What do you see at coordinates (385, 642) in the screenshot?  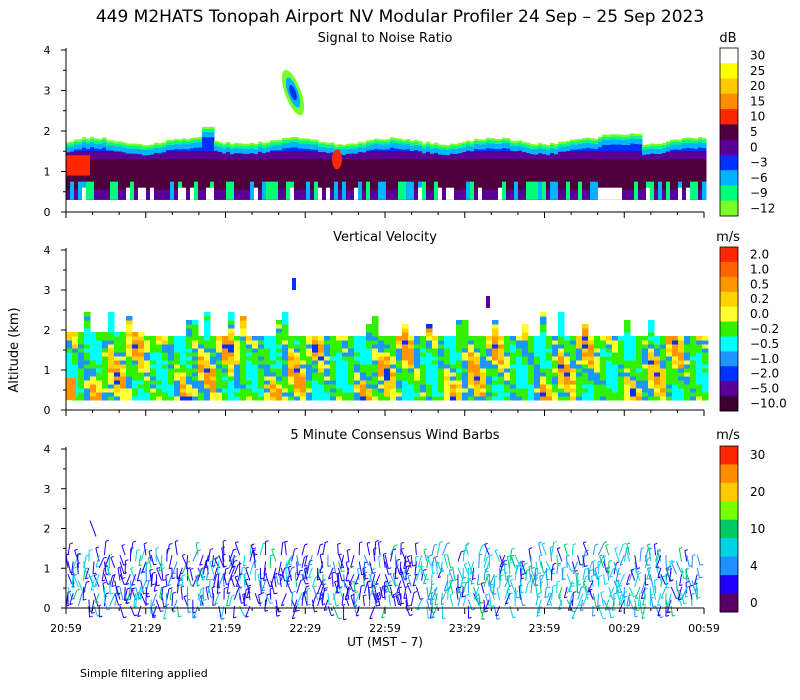 I see `x-axis-label: UT (MST – 7)` at bounding box center [385, 642].